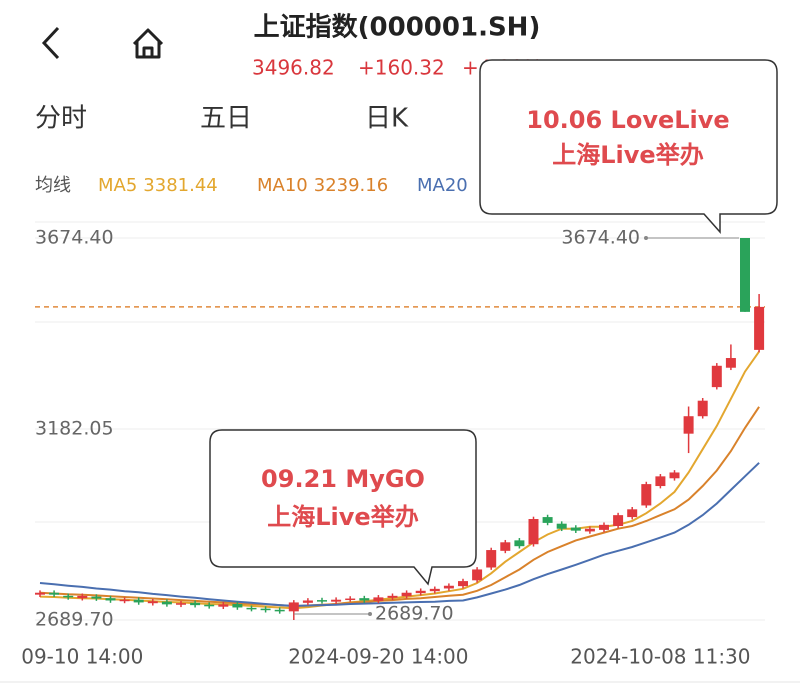 The height and width of the screenshot is (688, 800). I want to click on tab: 五日, so click(226, 119).